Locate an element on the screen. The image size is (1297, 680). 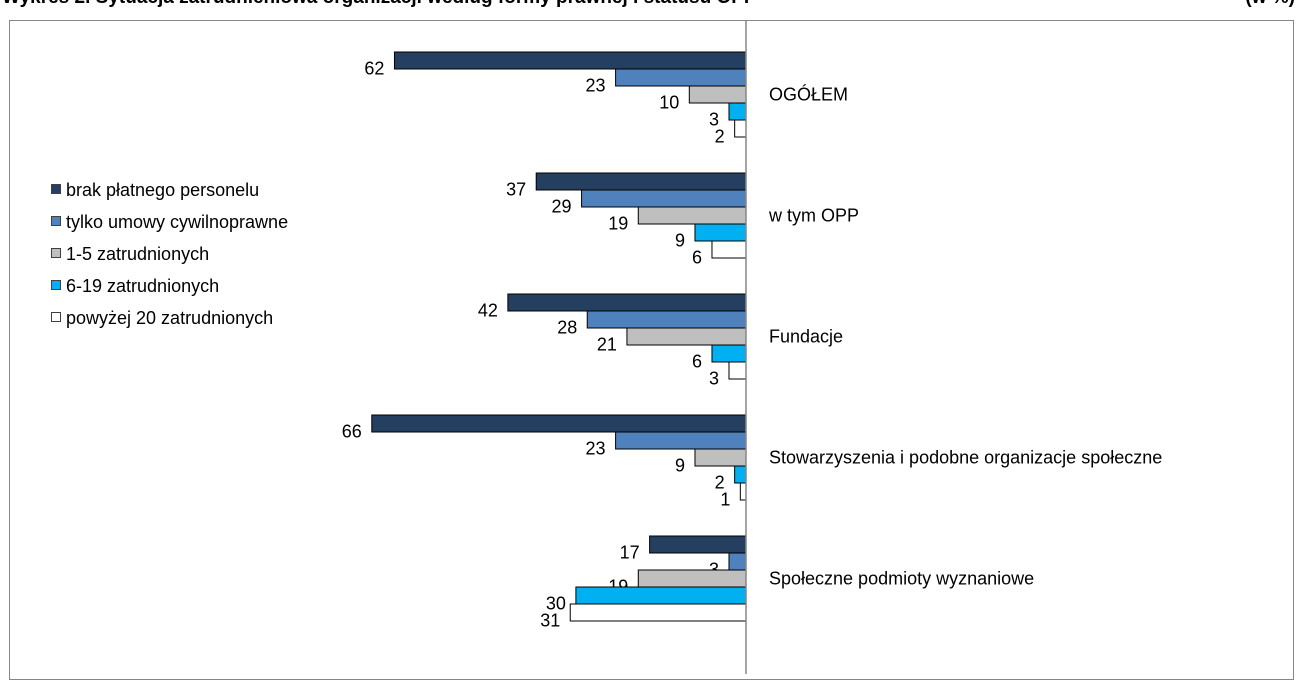
data-label: 42 is located at coordinates (488, 311).